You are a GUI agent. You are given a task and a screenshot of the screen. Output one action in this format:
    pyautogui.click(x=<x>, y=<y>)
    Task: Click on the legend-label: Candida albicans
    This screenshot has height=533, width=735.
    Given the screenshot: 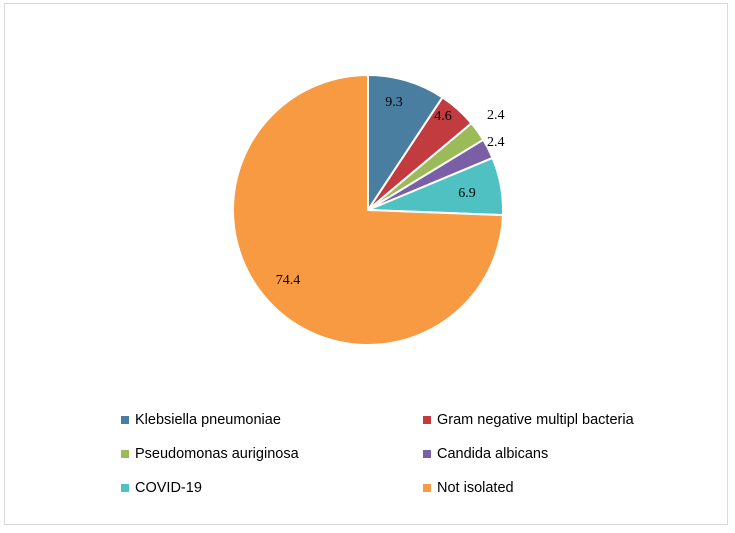 What is the action you would take?
    pyautogui.click(x=493, y=453)
    